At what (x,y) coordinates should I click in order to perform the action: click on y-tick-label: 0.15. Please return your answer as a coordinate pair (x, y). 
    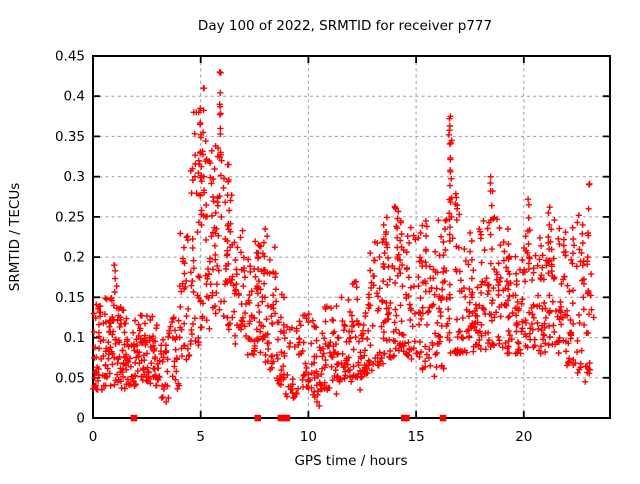
    Looking at the image, I should click on (70, 298).